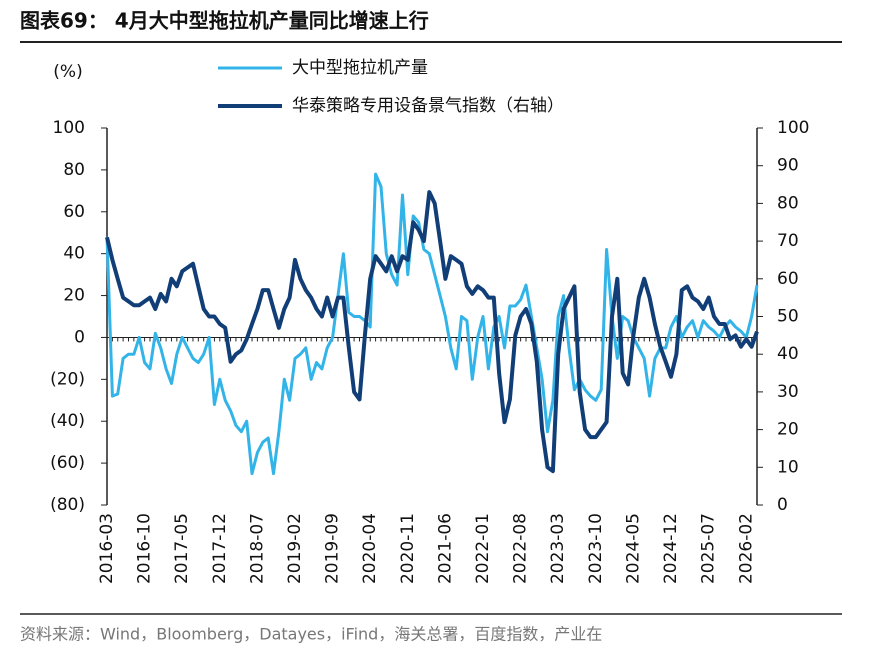 The image size is (870, 657). What do you see at coordinates (788, 241) in the screenshot?
I see `y2-tick-label: 70` at bounding box center [788, 241].